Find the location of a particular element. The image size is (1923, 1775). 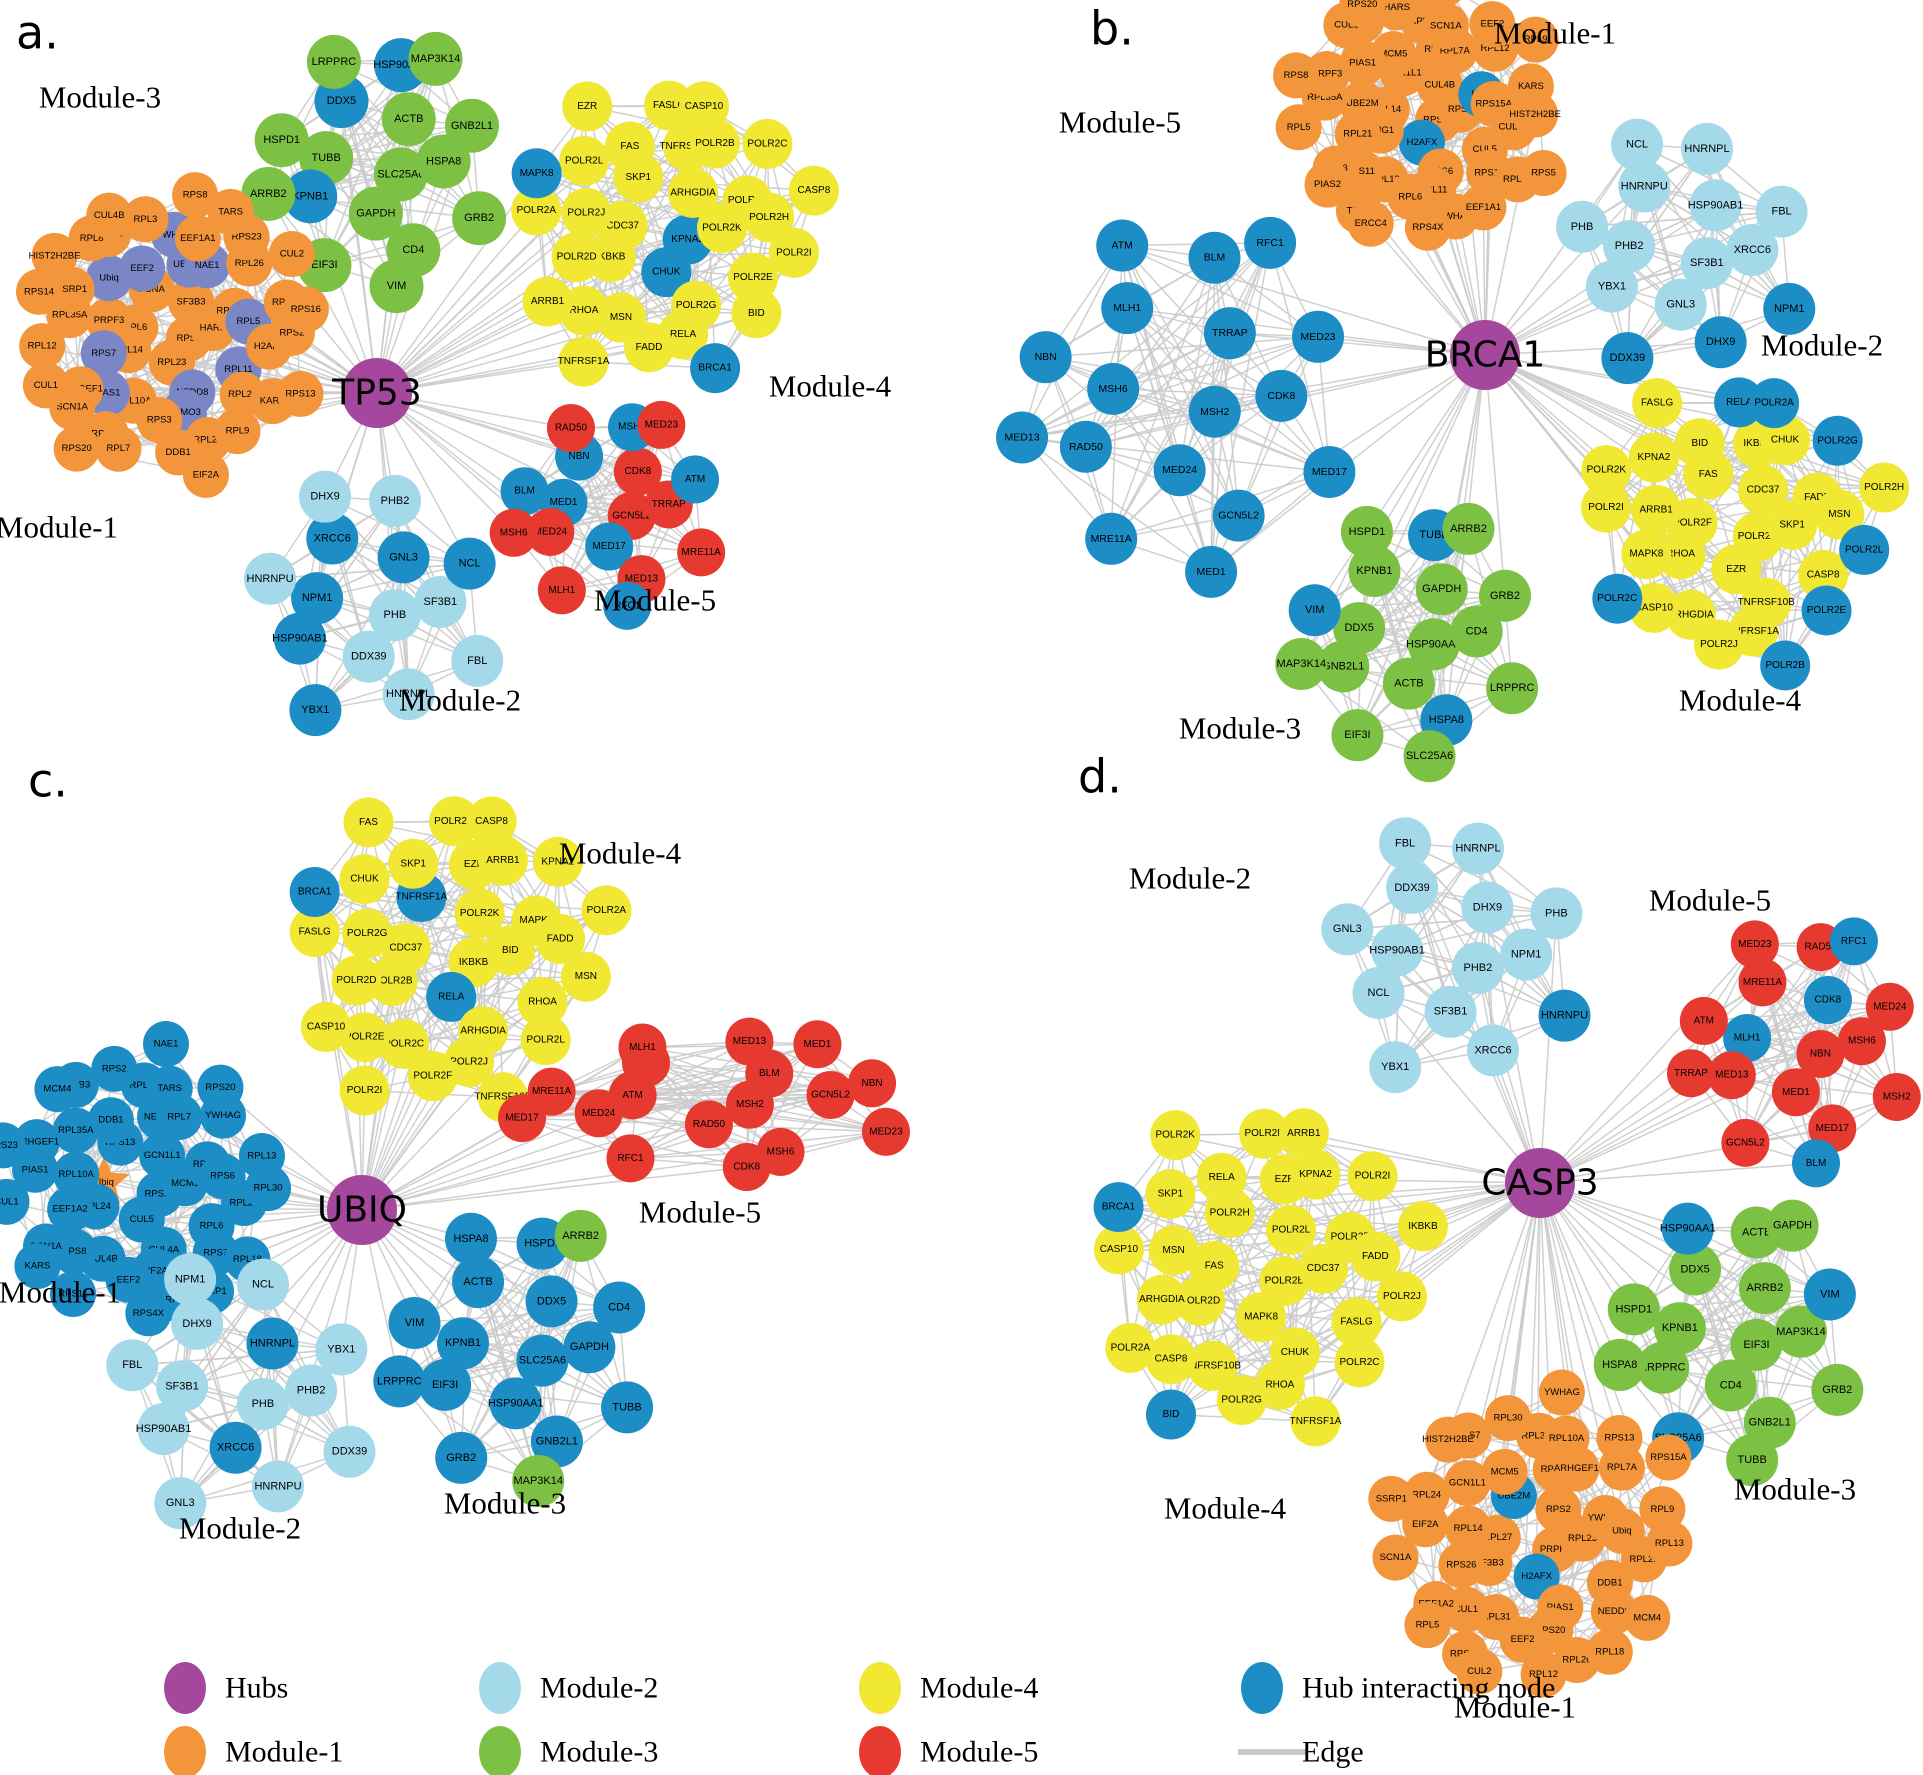

node-HNRNPU is located at coordinates (1644, 186).